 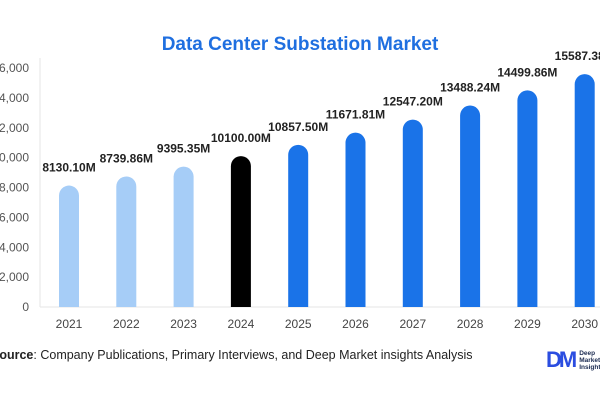 What do you see at coordinates (527, 72) in the screenshot?
I see `data-label: 14499.86M` at bounding box center [527, 72].